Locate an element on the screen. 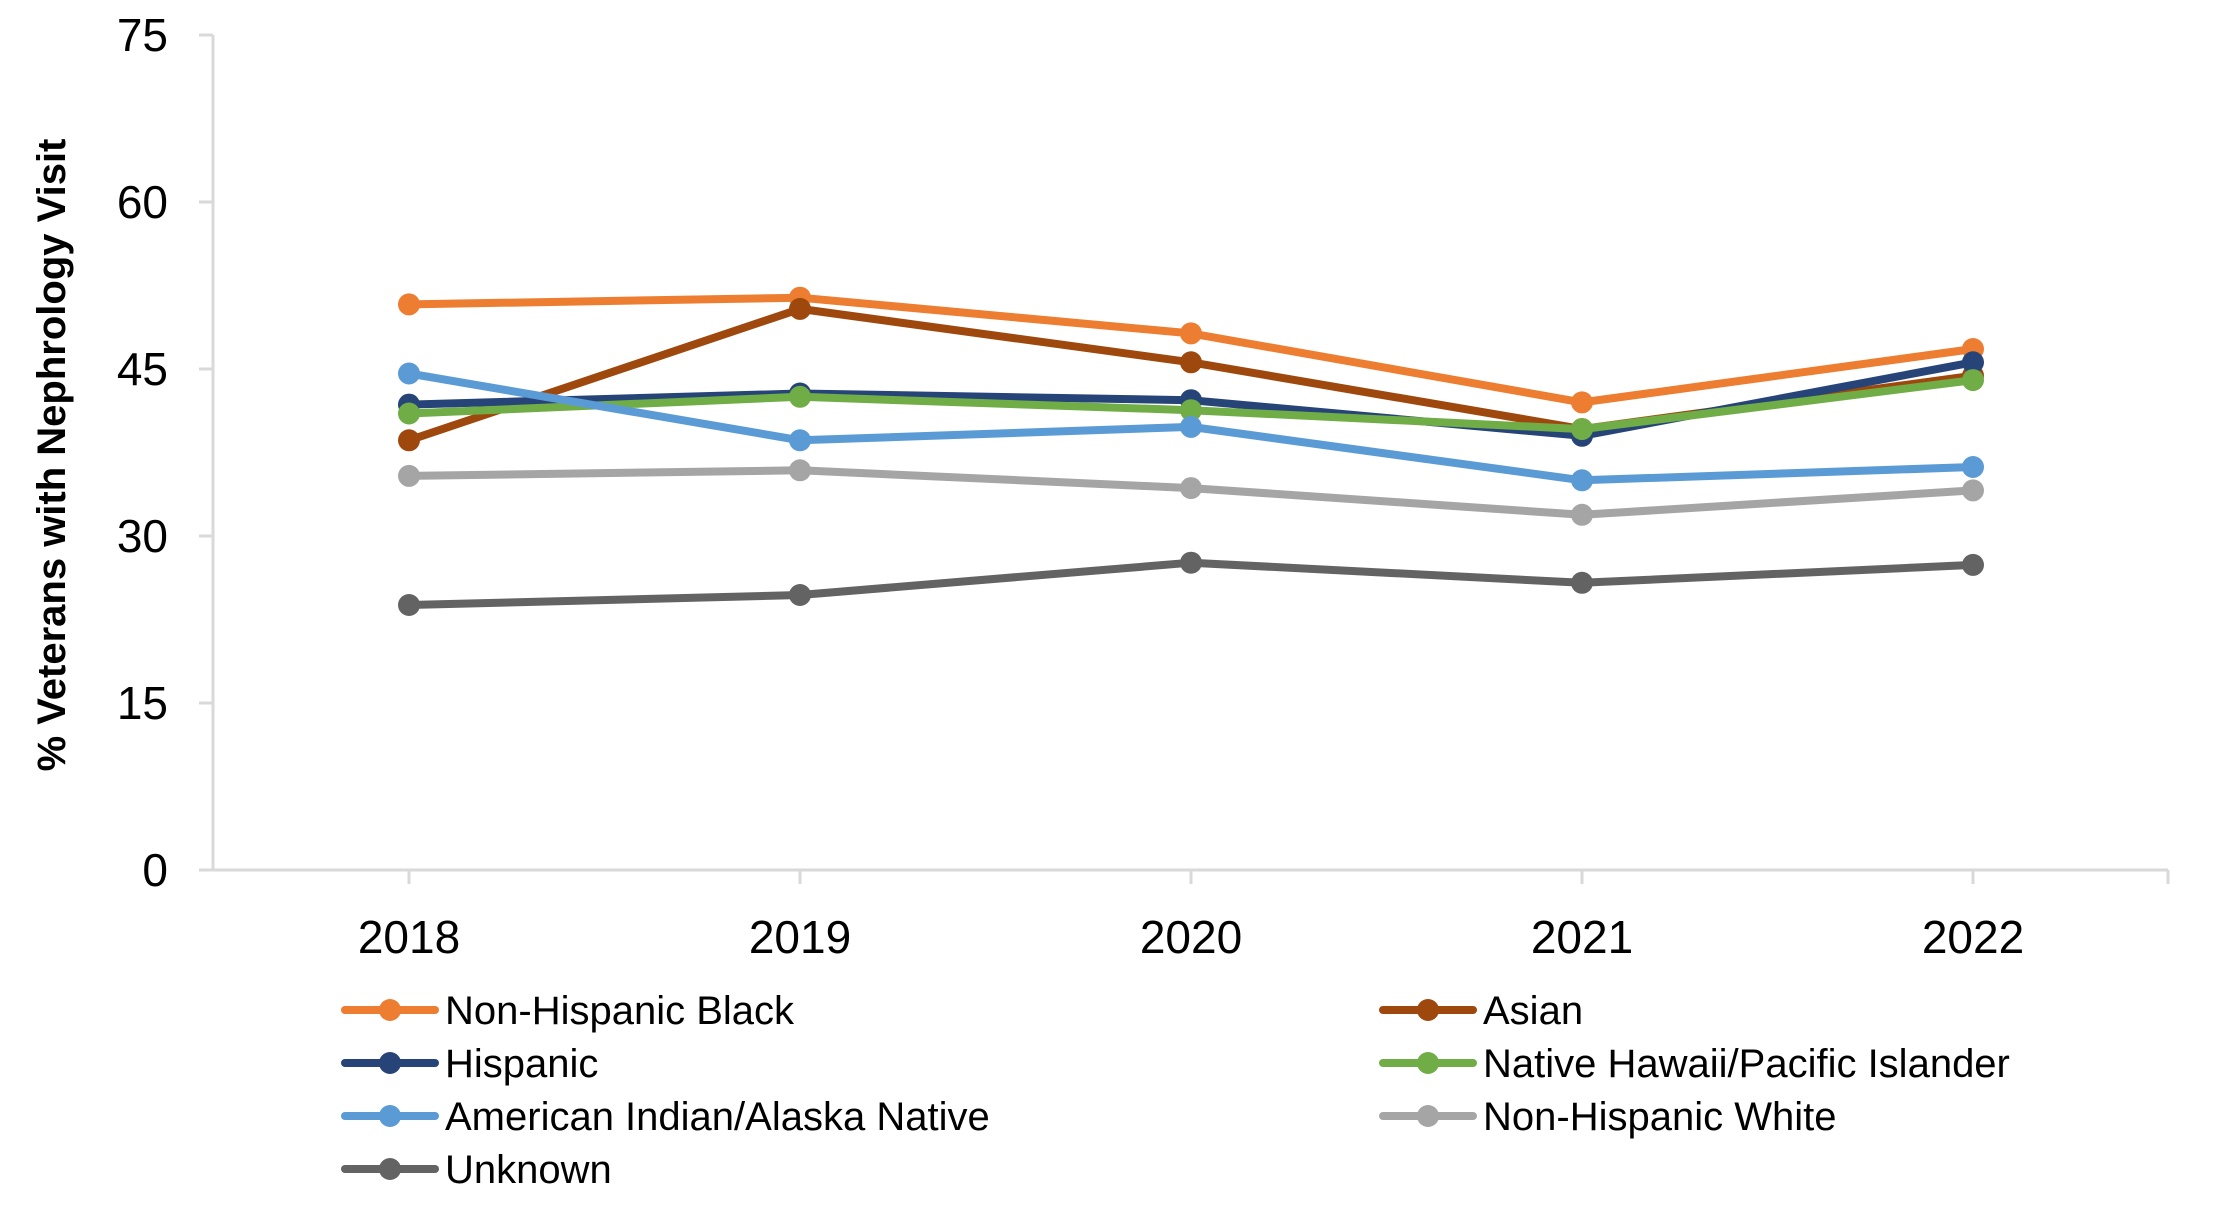 Image resolution: width=2221 pixels, height=1212 pixels. legend-item: Native Hawaii/Pacific Islander is located at coordinates (1696, 1064).